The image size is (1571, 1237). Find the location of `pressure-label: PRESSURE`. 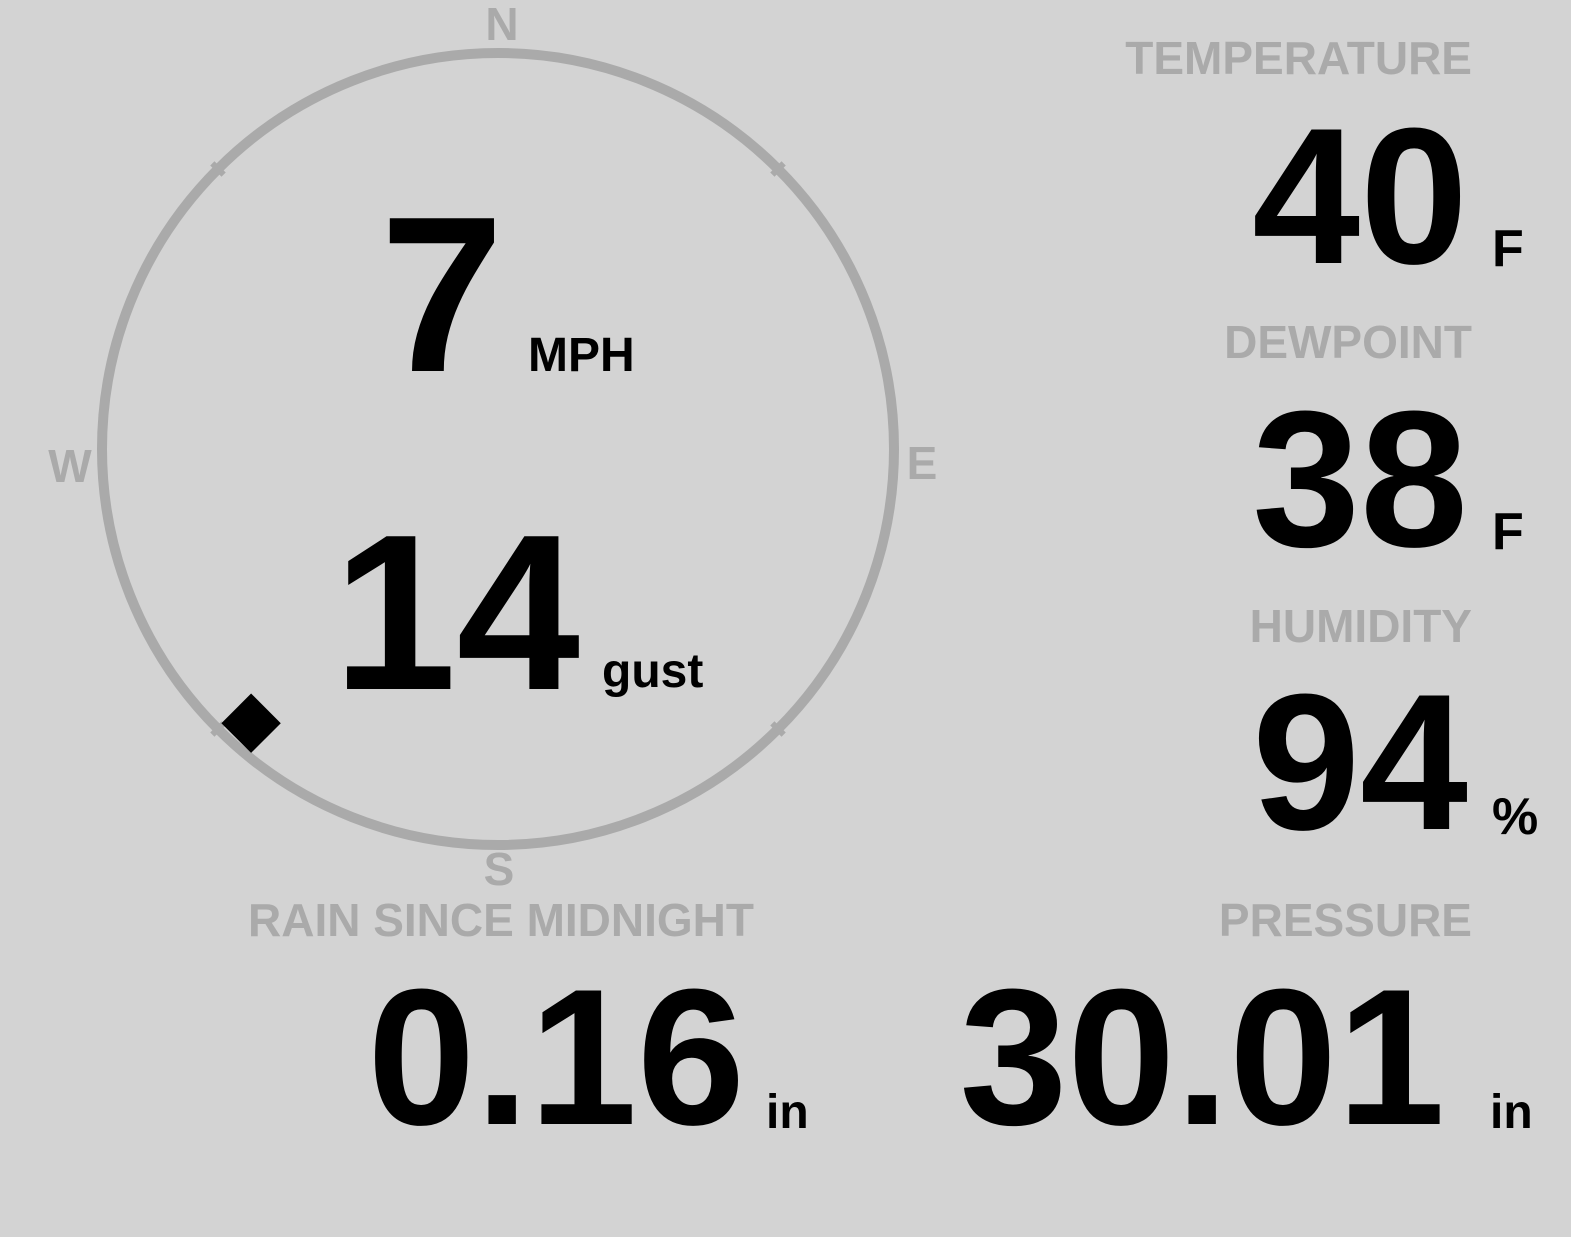

pressure-label: PRESSURE is located at coordinates (1345, 920).